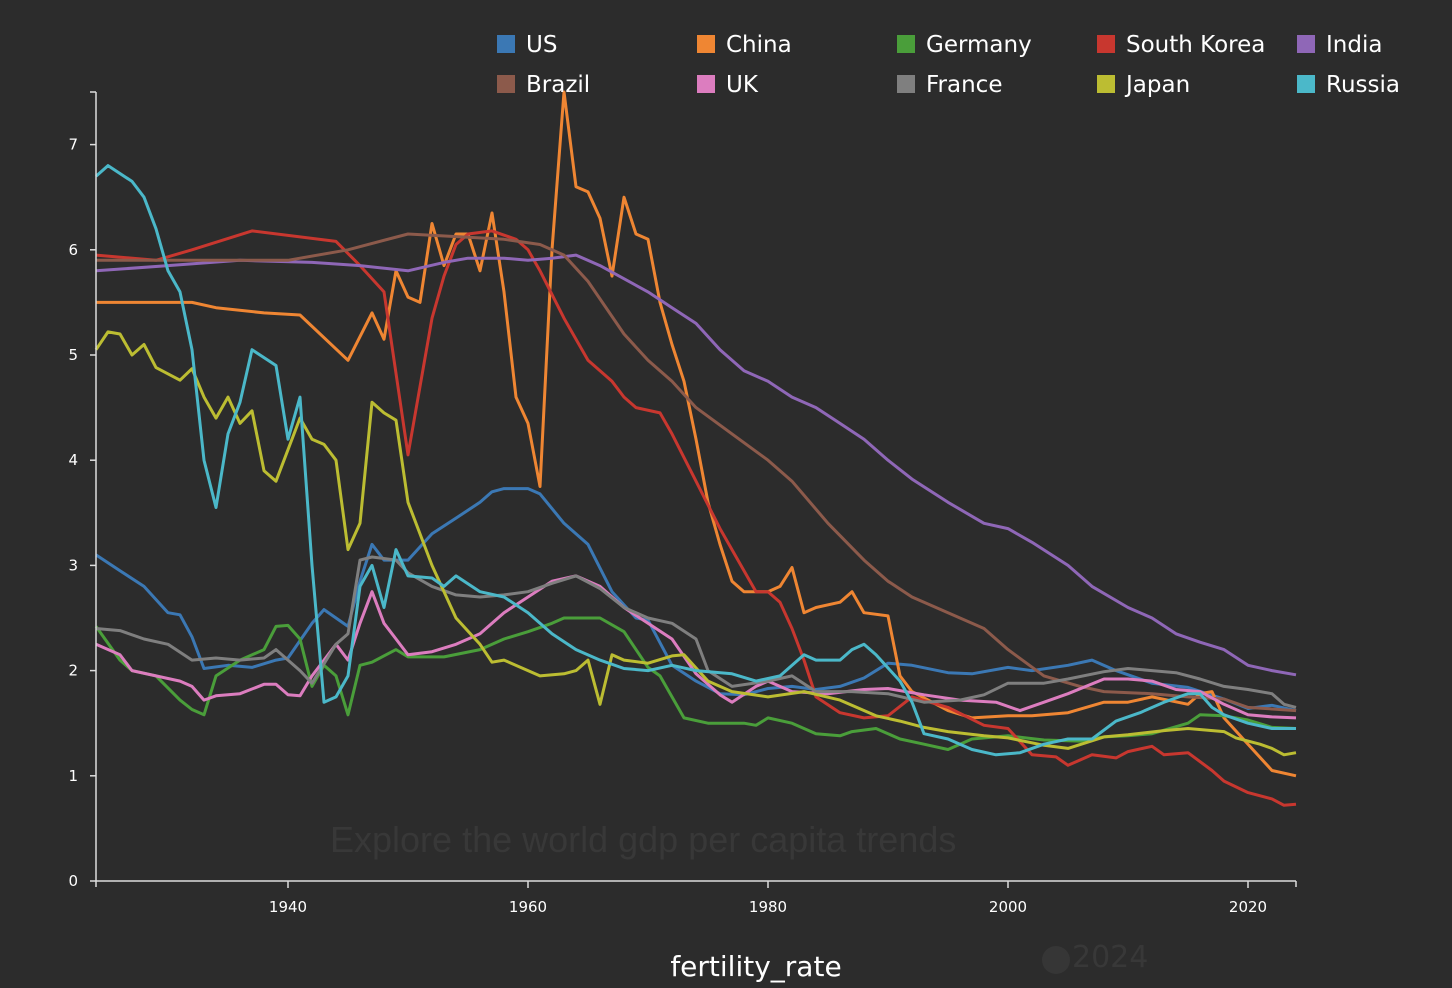  Describe the element at coordinates (73, 460) in the screenshot. I see `y-tick-label: 4` at that location.